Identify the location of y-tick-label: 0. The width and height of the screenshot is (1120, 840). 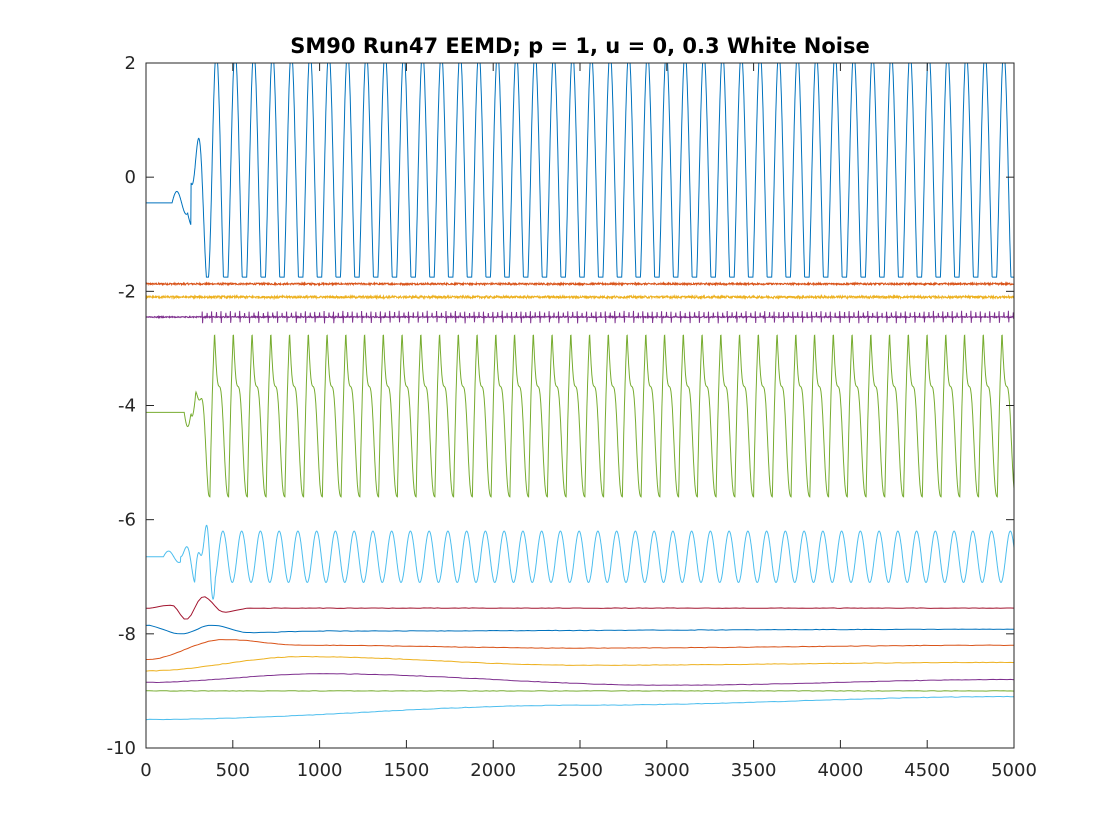
(130, 177).